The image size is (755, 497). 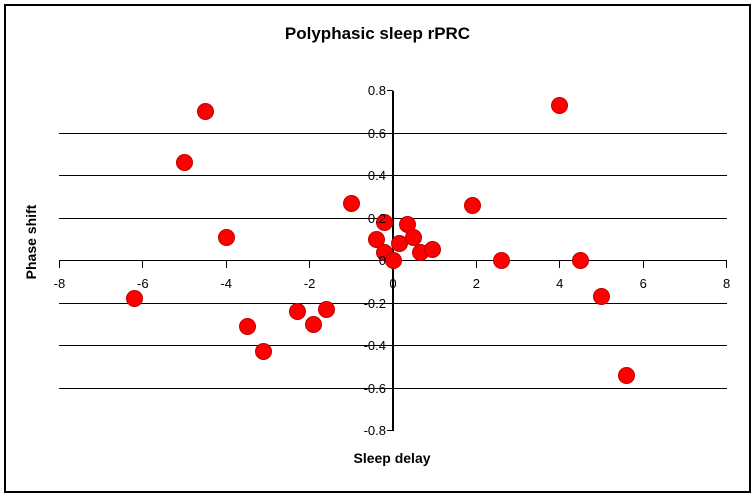 What do you see at coordinates (382, 260) in the screenshot?
I see `y-axis-tick-label: 0` at bounding box center [382, 260].